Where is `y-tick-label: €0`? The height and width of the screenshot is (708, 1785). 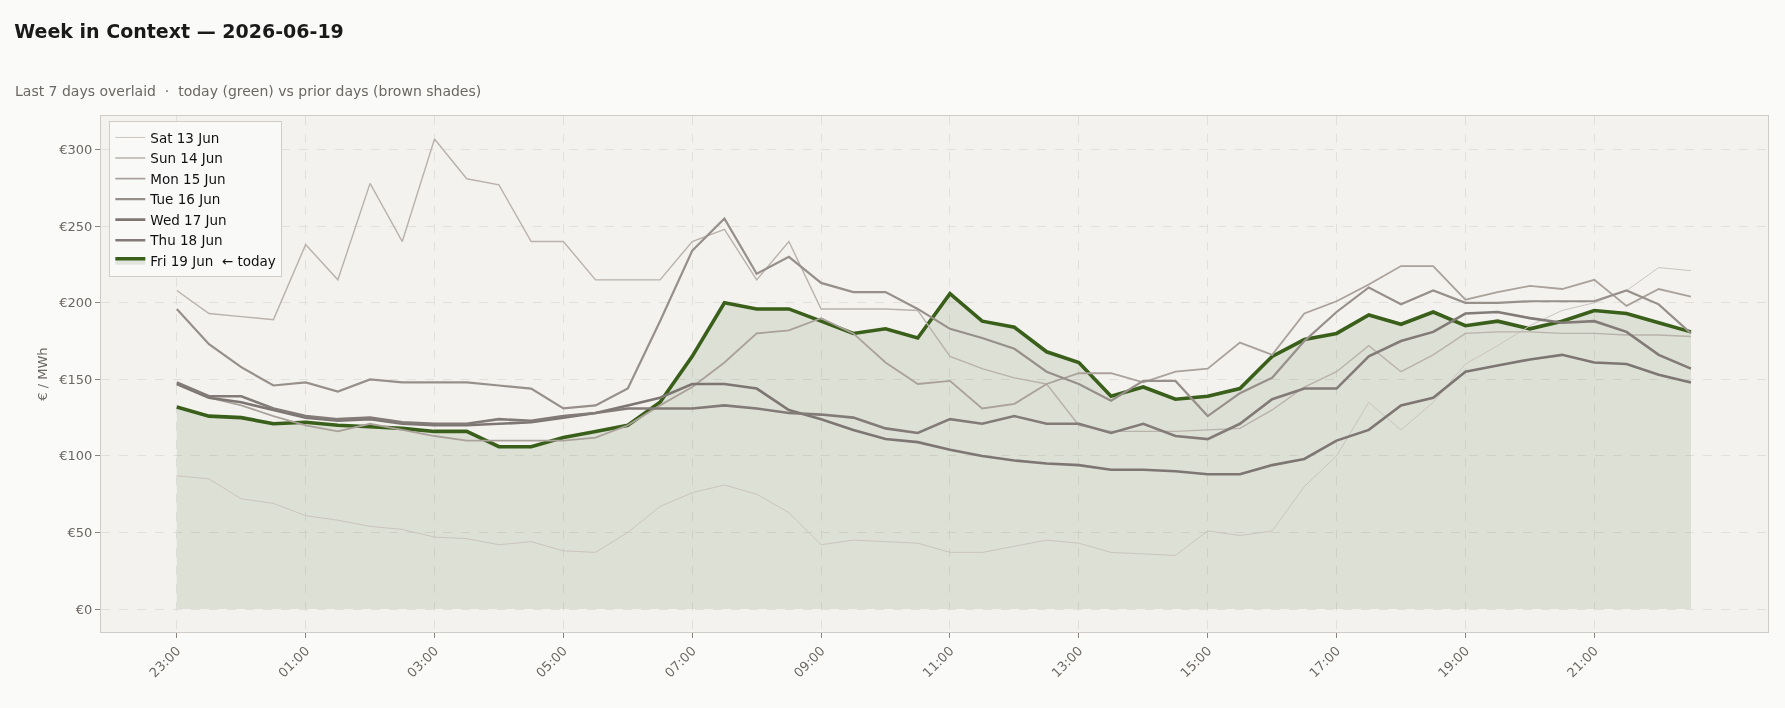
y-tick-label: €0 is located at coordinates (84, 609).